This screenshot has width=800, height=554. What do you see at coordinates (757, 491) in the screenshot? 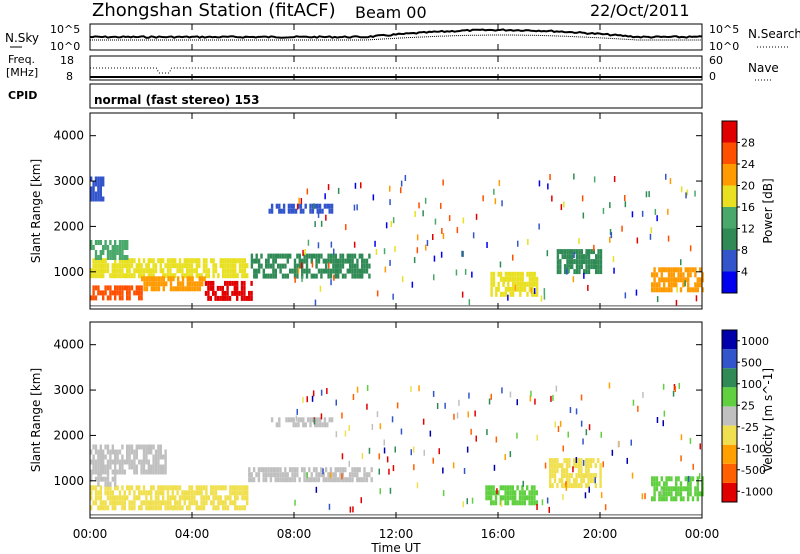
I see `colorbar-tick-label: -1000` at bounding box center [757, 491].